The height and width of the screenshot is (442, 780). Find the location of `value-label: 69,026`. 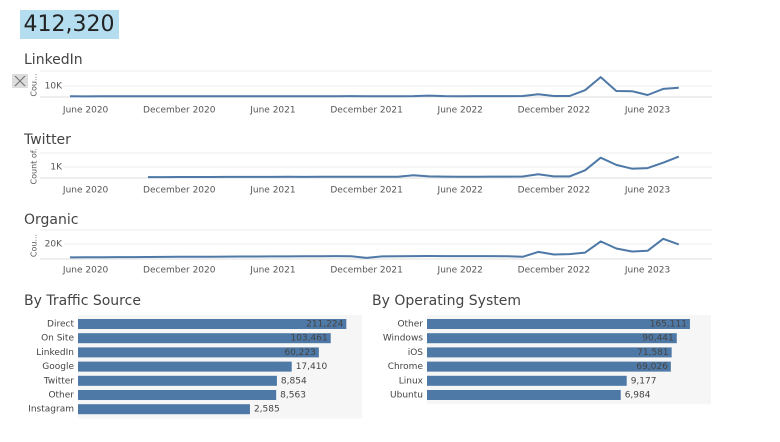

value-label: 69,026 is located at coordinates (652, 367).